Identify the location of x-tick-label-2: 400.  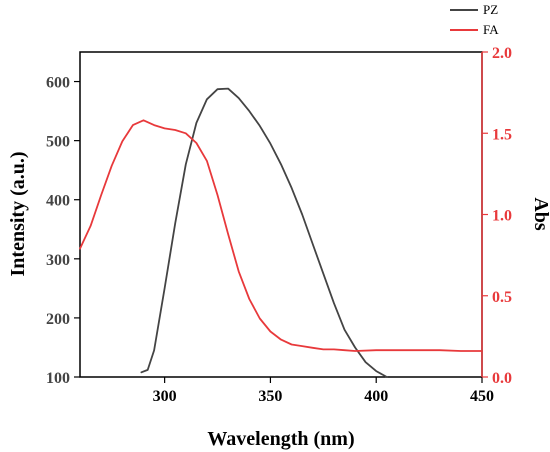
(376, 396).